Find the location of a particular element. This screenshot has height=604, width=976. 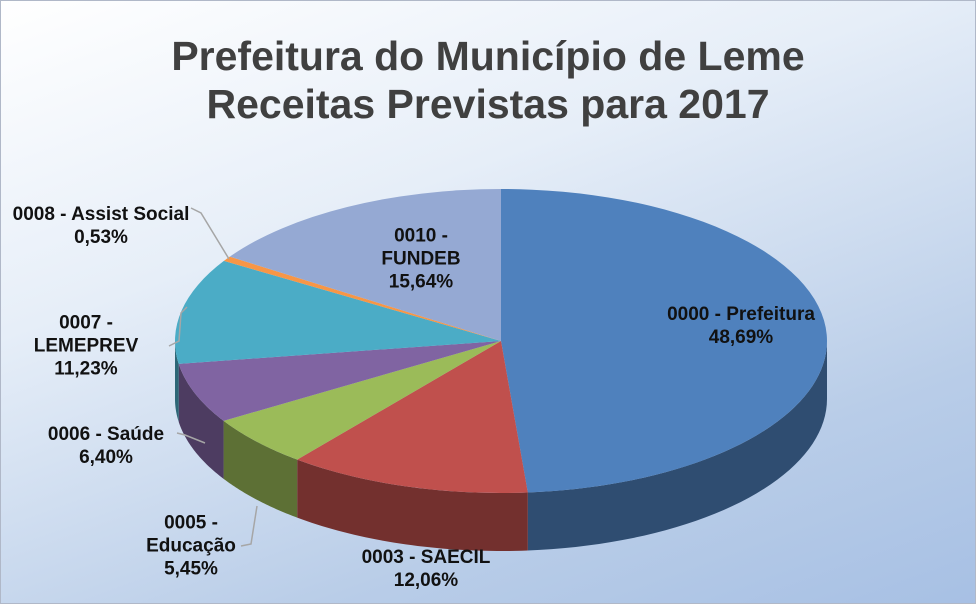

category-label: 0006 - Saúde is located at coordinates (106, 434).